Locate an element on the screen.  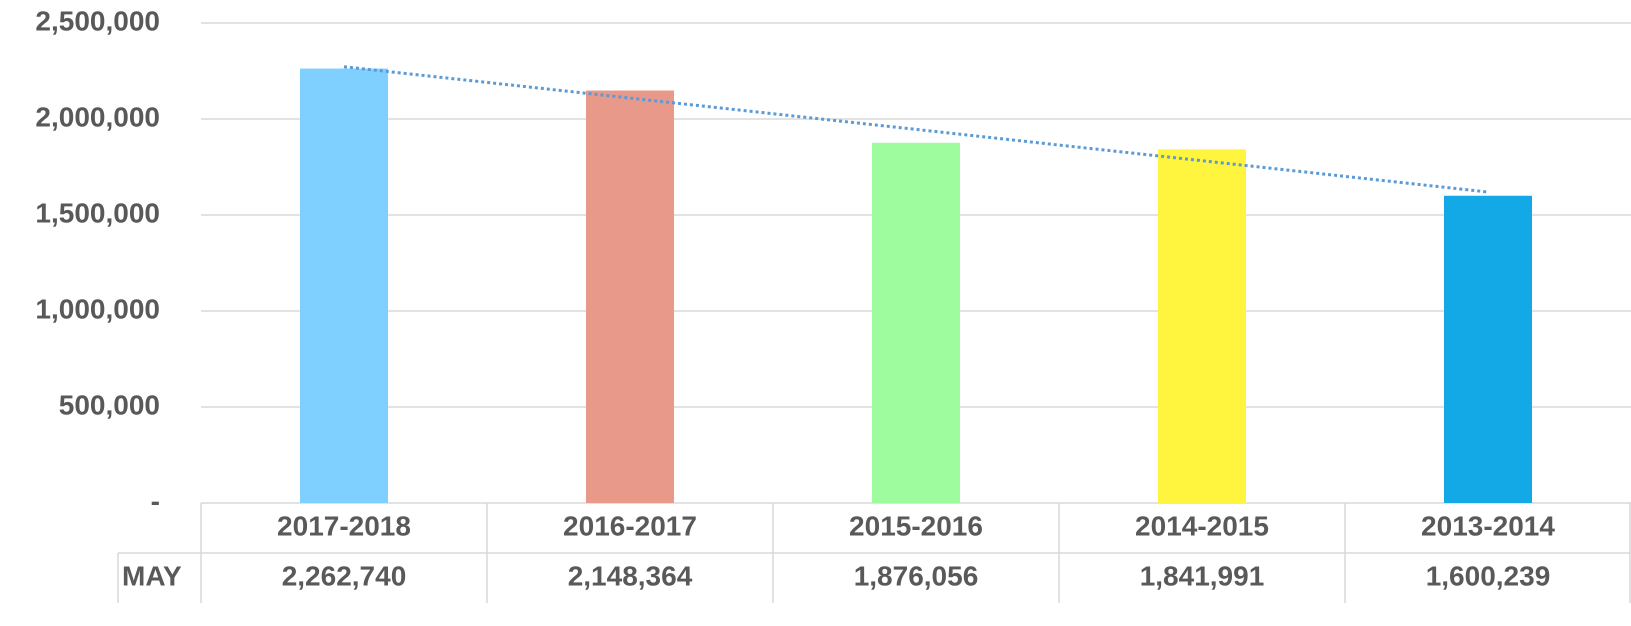
x-tick-label: 2013-2014 is located at coordinates (1488, 525).